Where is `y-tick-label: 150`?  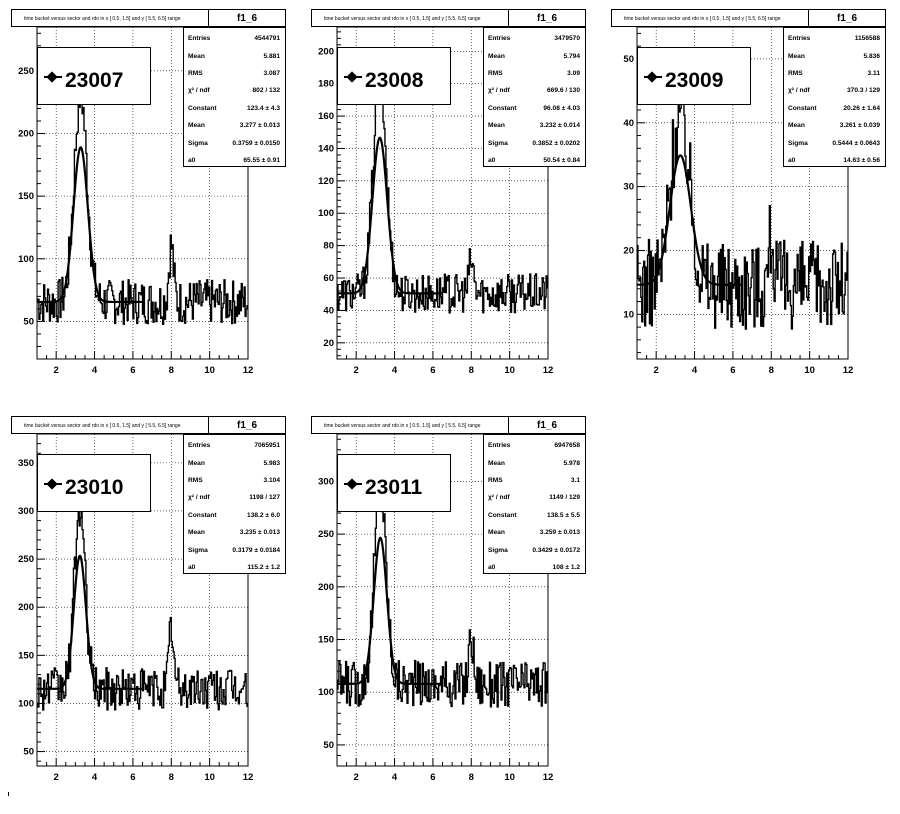 y-tick-label: 150 is located at coordinates (26, 196).